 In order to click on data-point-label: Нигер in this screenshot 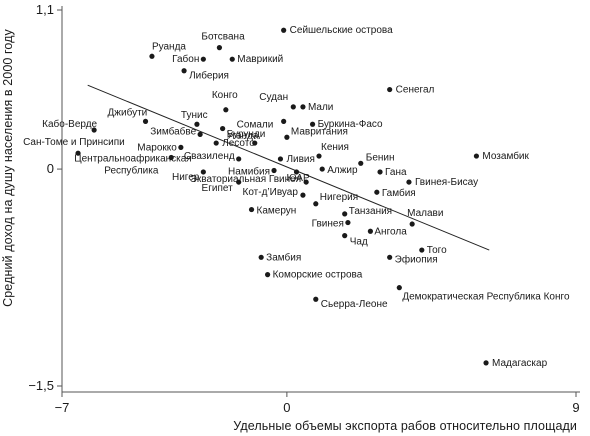, I will do `click(186, 177)`.